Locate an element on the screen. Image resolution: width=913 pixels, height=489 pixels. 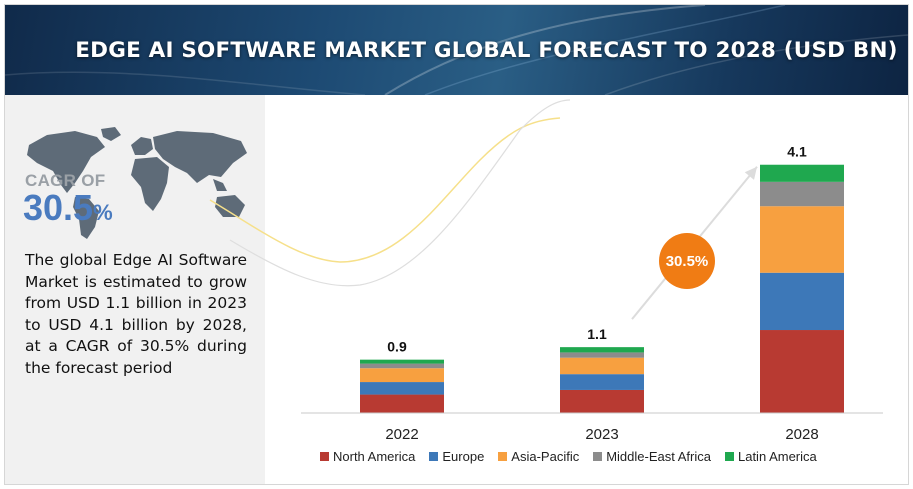
bar-segment-2028-middle-east-africa is located at coordinates (802, 194).